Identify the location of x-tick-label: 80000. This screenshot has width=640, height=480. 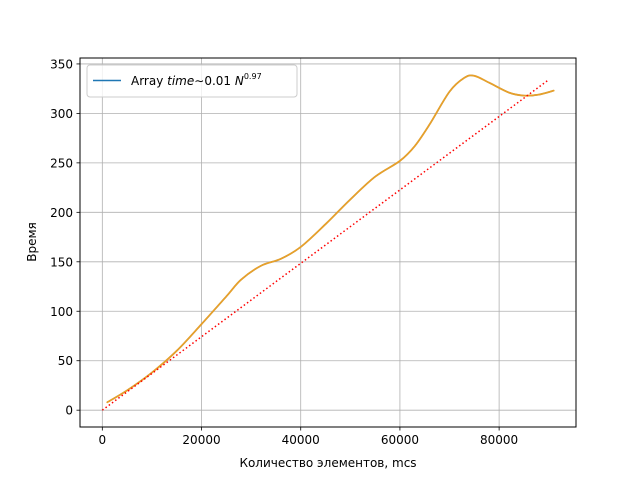
(499, 440).